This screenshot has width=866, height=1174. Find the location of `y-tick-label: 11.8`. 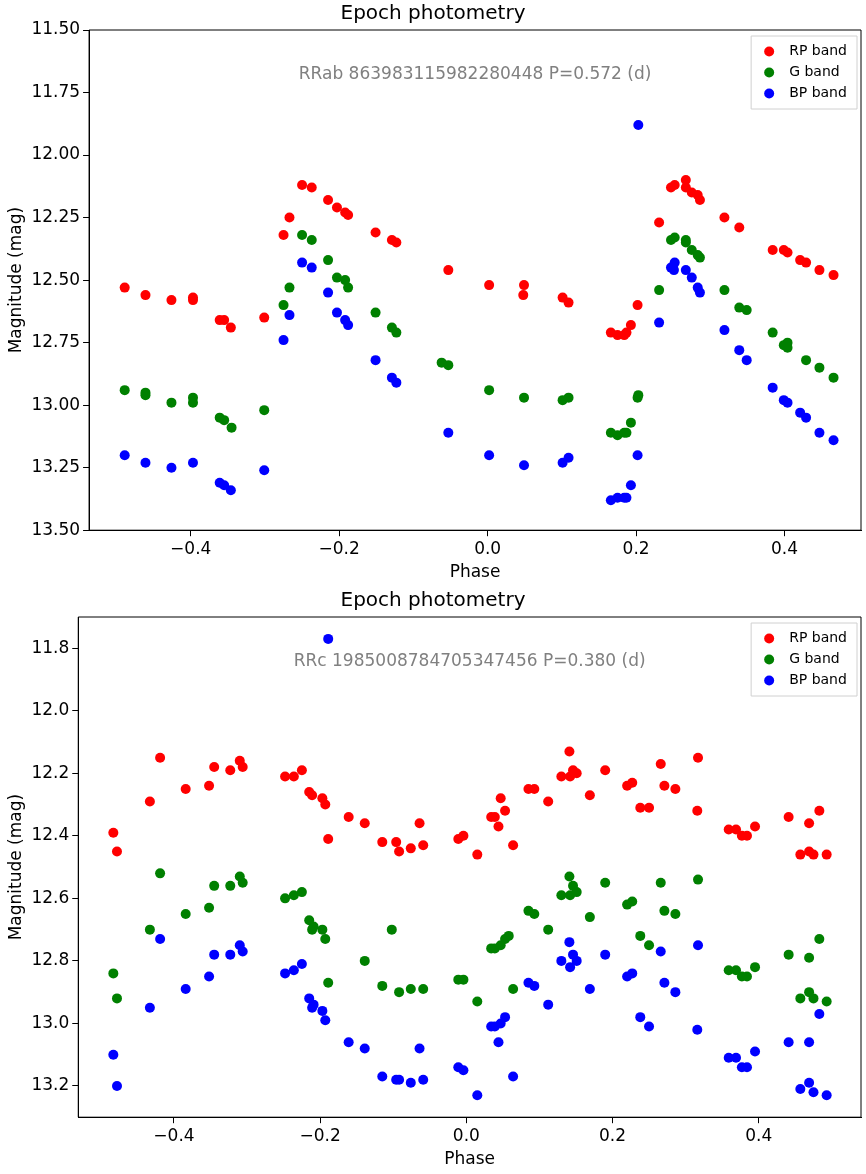

y-tick-label: 11.8 is located at coordinates (50, 646).